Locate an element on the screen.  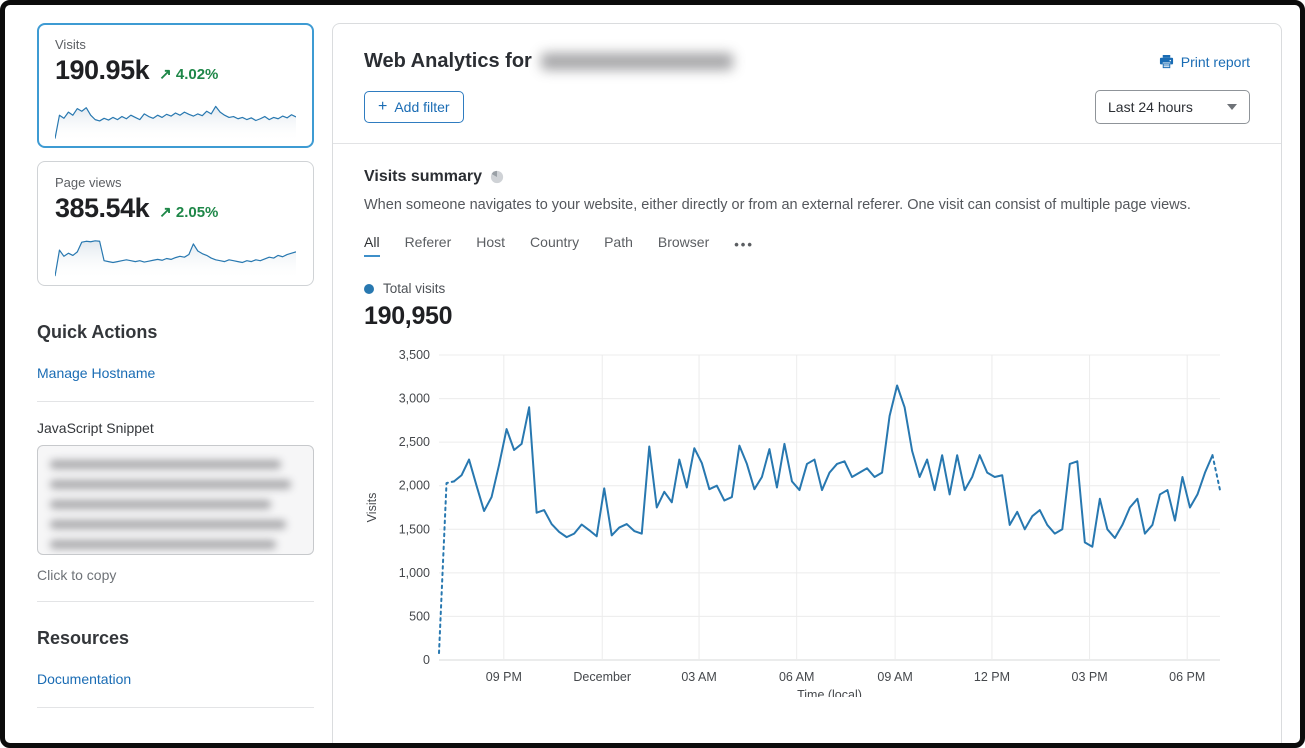
svg-text: 06 PM is located at coordinates (1187, 677).